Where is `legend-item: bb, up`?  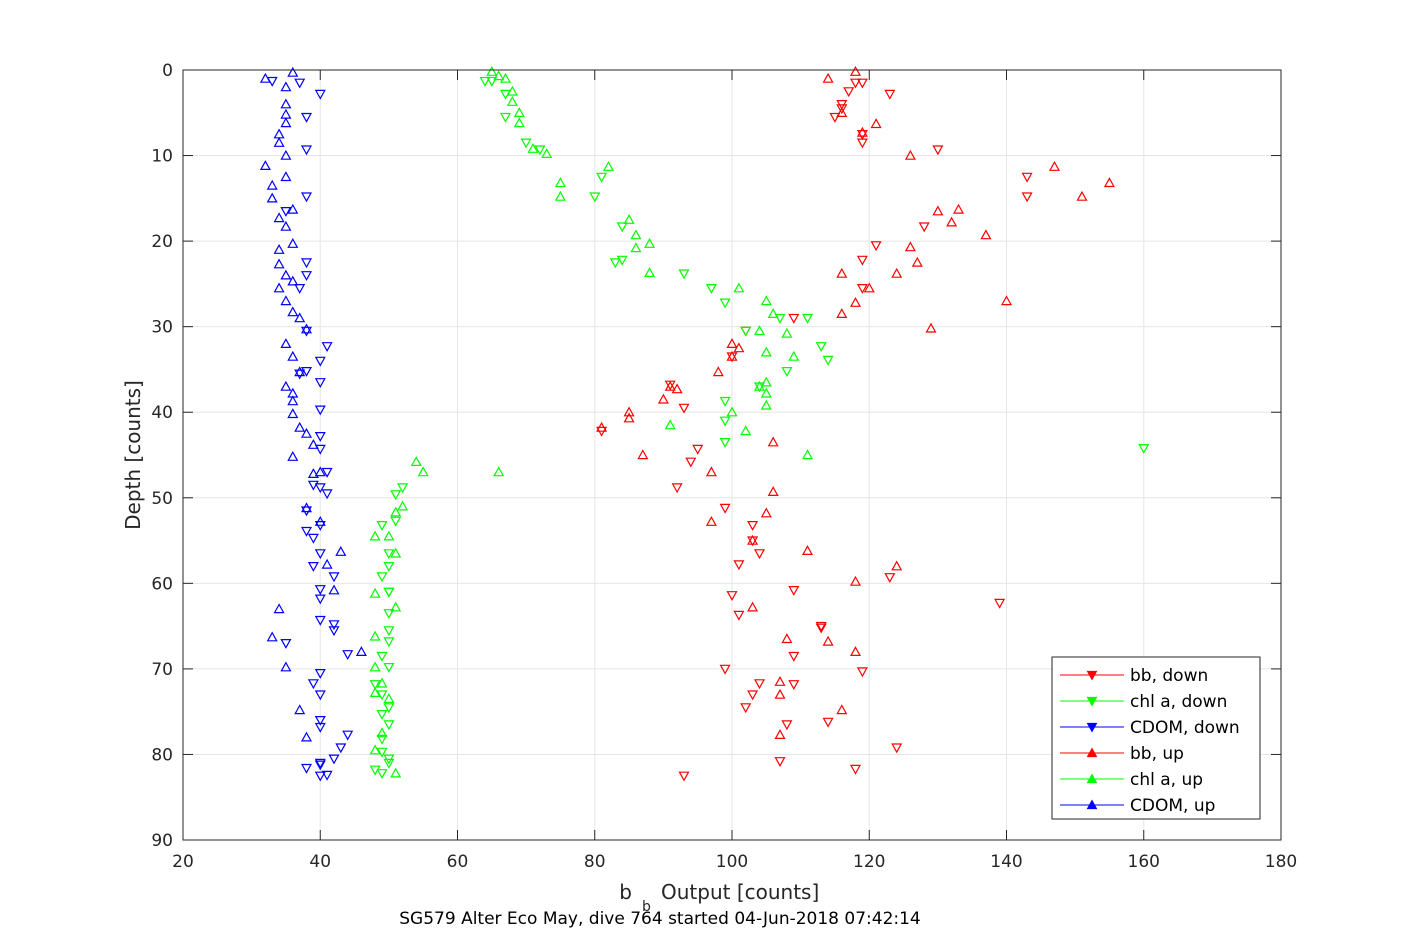
legend-item: bb, up is located at coordinates (1122, 754).